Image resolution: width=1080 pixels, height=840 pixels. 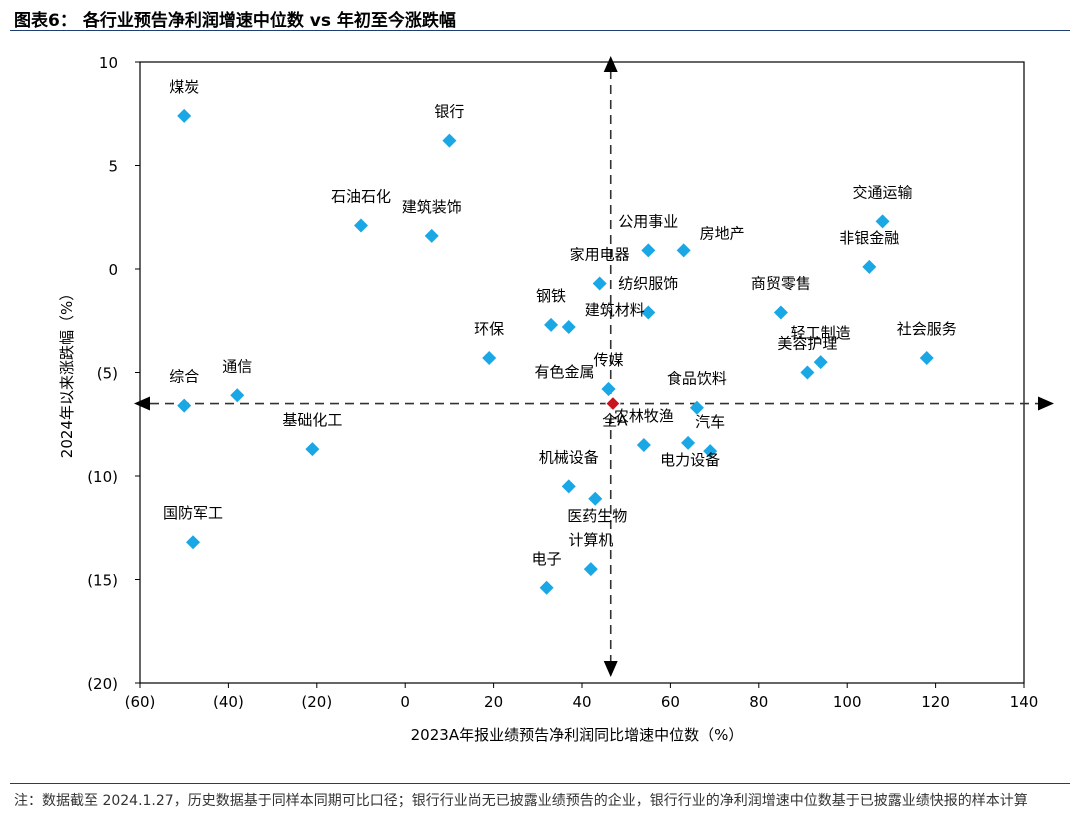 What do you see at coordinates (648, 221) in the screenshot?
I see `point-label: 公用事业` at bounding box center [648, 221].